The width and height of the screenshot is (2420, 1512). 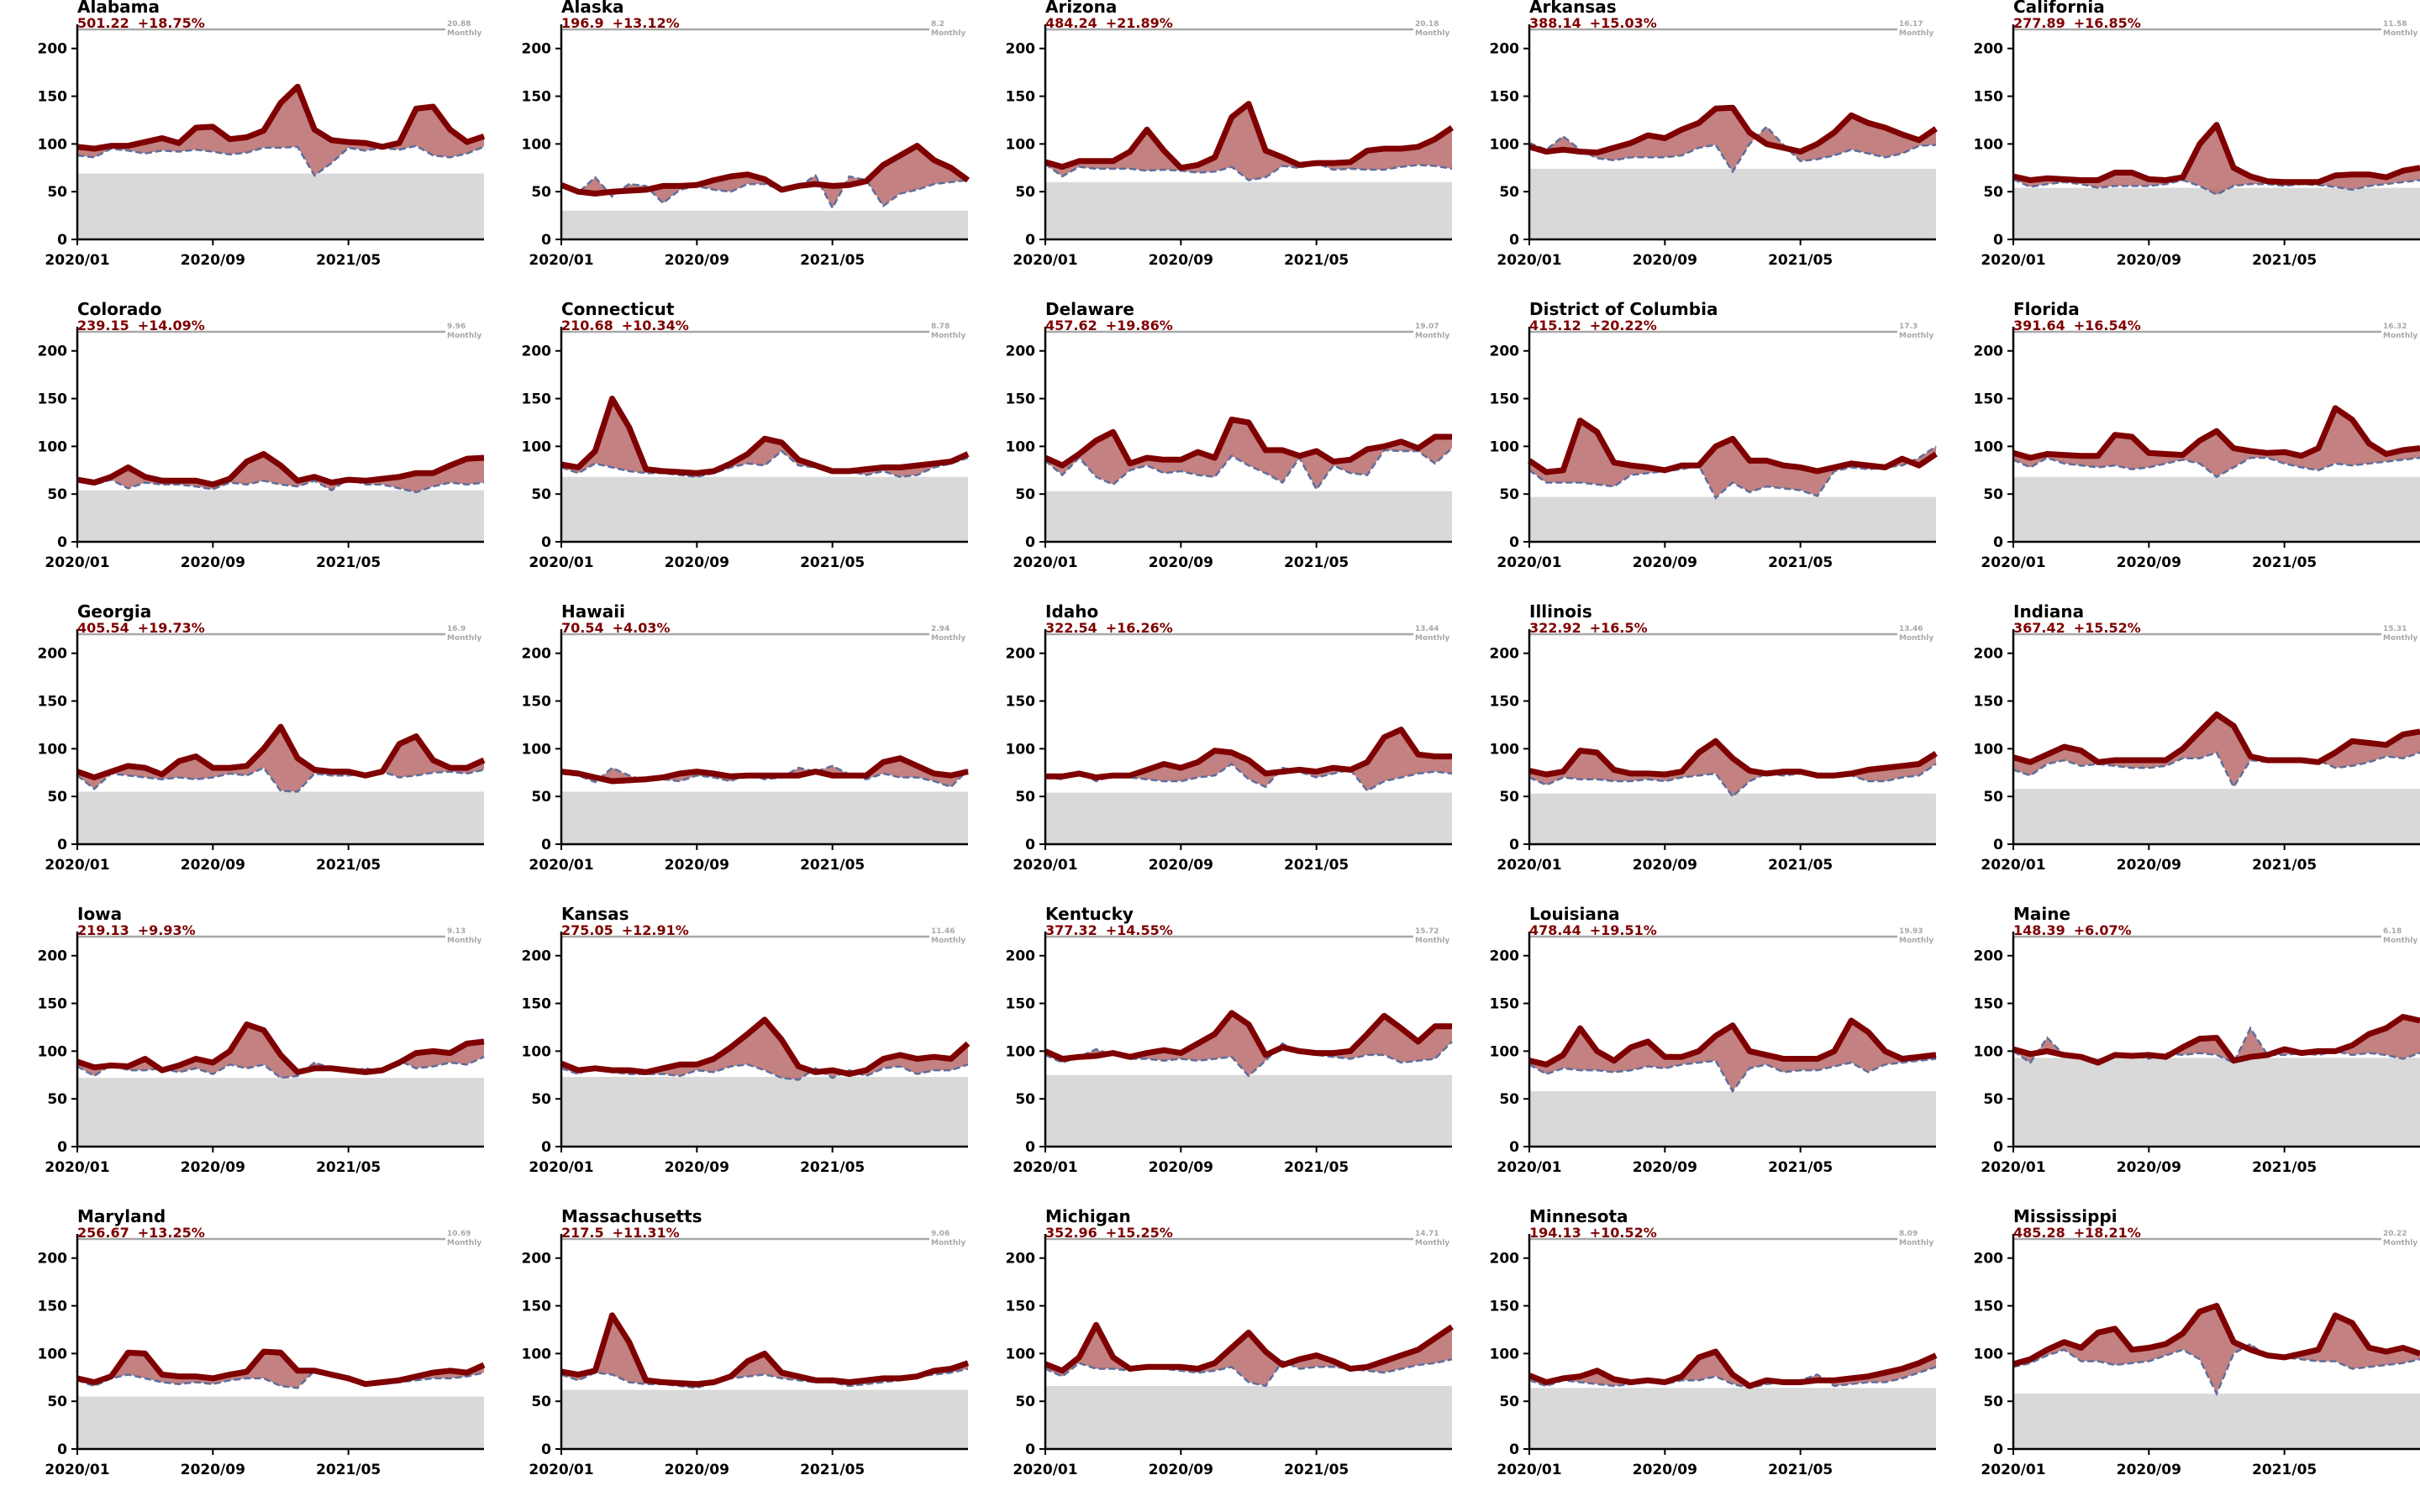 I want to click on state-stats: 478.44 +19.51%, so click(x=1593, y=930).